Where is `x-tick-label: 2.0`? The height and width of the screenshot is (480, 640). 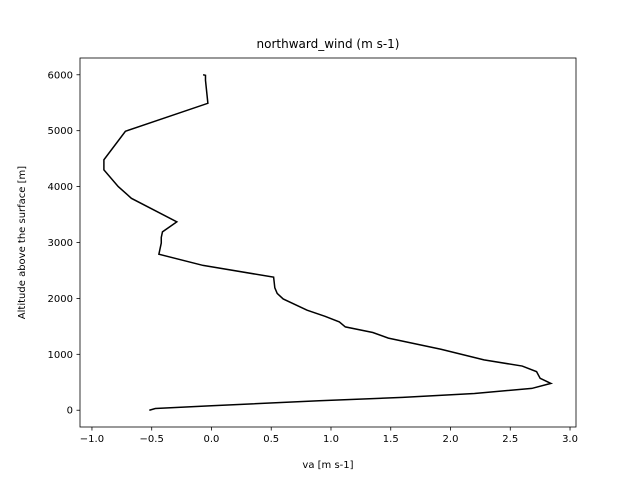
x-tick-label: 2.0 is located at coordinates (451, 439).